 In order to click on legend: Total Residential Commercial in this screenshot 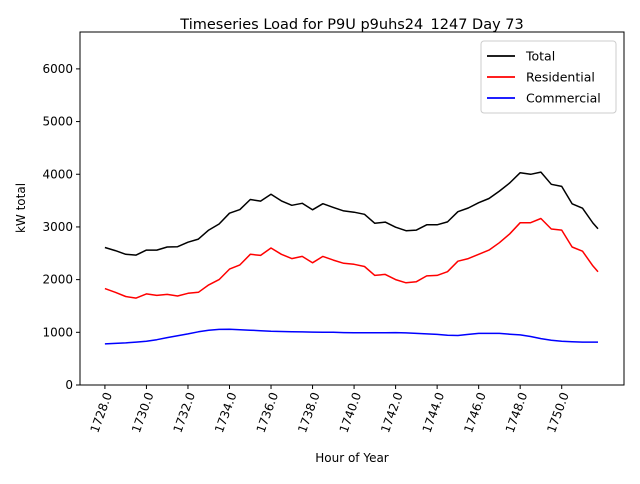, I will do `click(548, 77)`.